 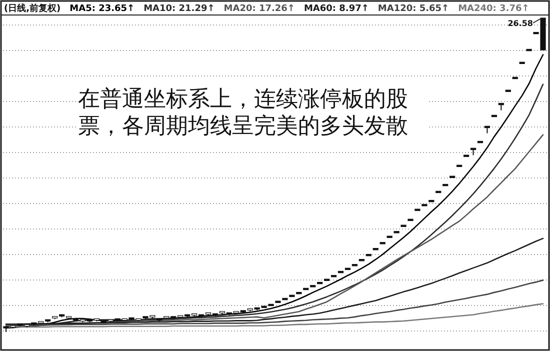 I want to click on text: MA240: 3.76↑, so click(x=494, y=9).